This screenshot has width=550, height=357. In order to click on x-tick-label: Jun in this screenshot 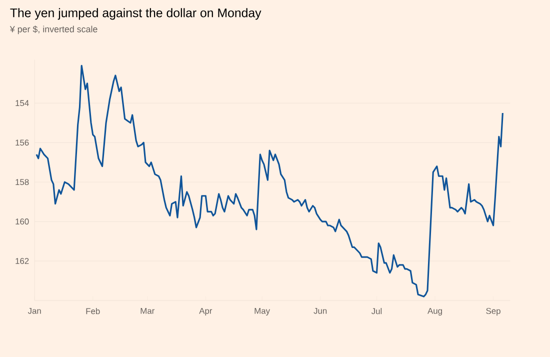, I will do `click(320, 311)`.